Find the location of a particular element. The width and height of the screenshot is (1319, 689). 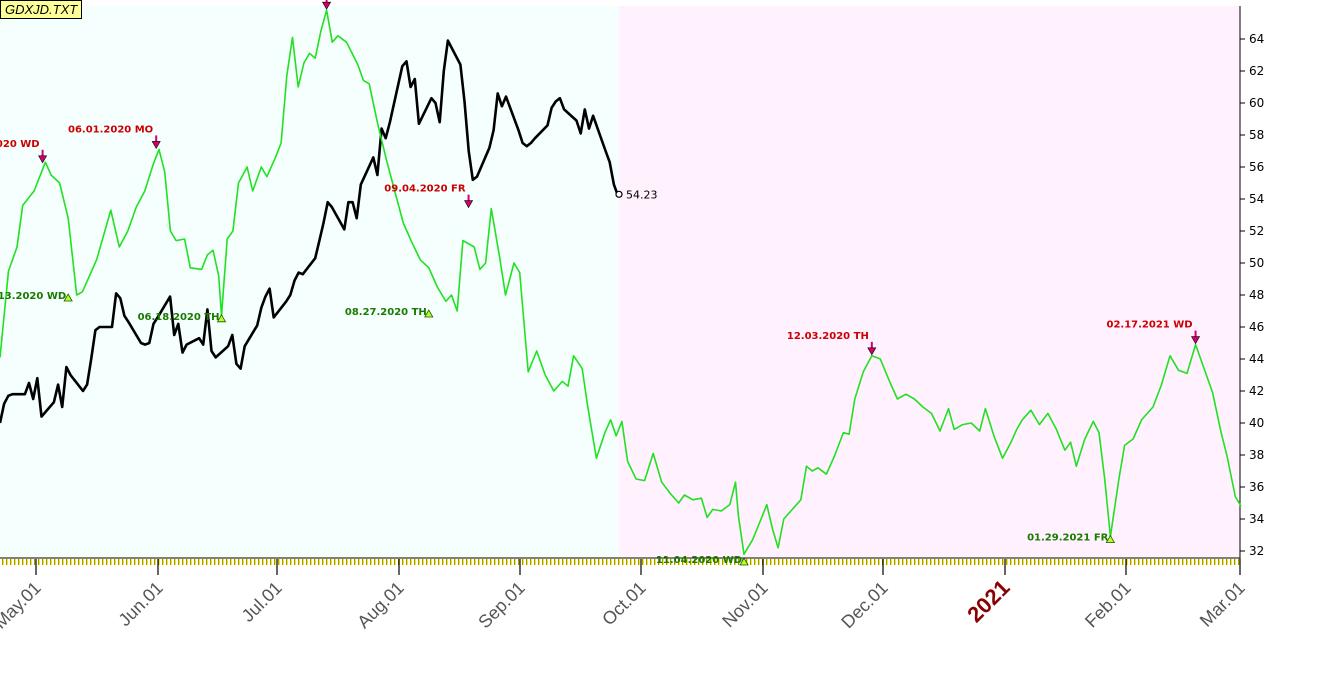

y-tick-label: 56 is located at coordinates (1256, 167).